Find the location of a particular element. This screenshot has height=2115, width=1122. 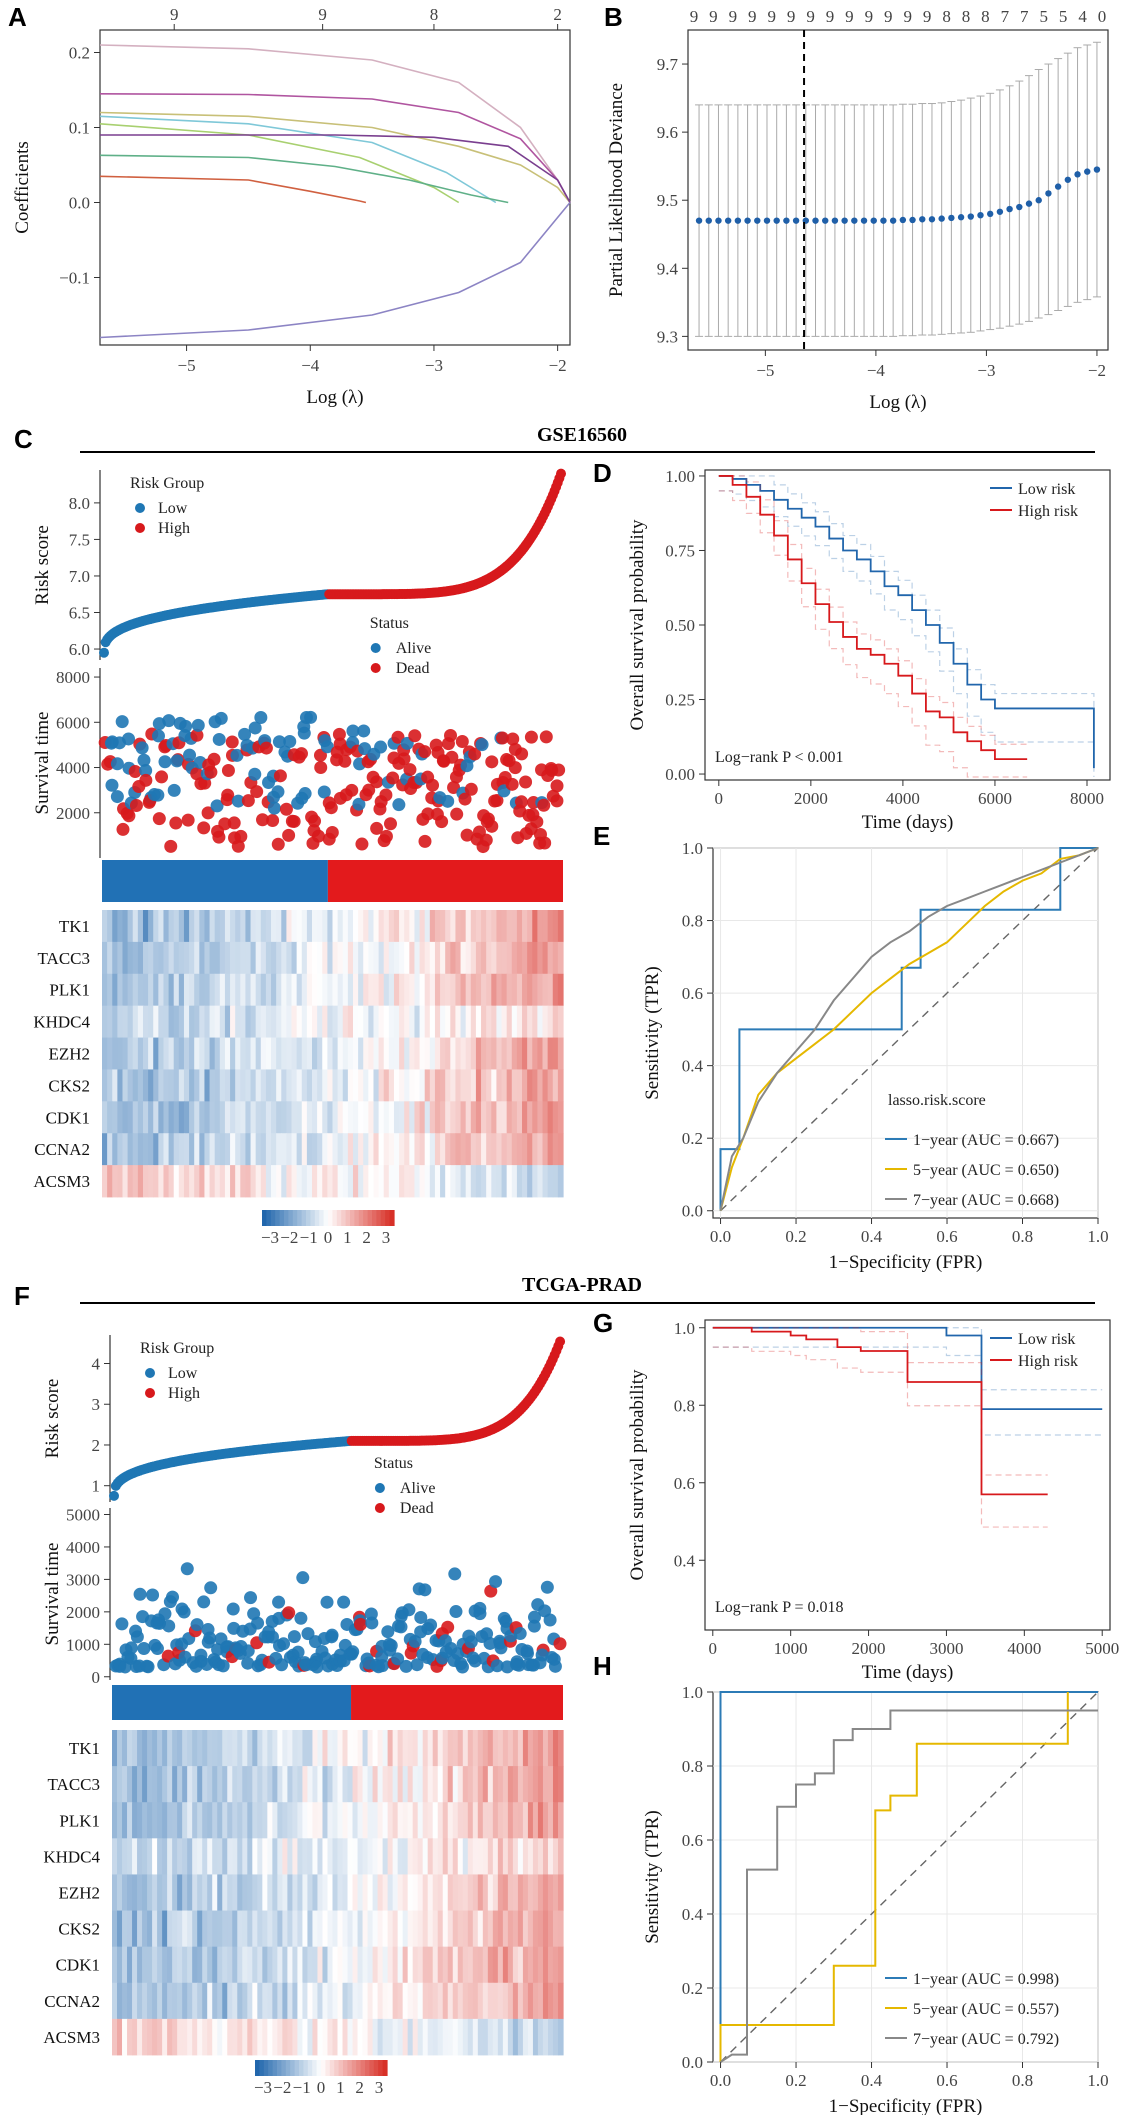

y-tick-label: 0.8 is located at coordinates (692, 1766).